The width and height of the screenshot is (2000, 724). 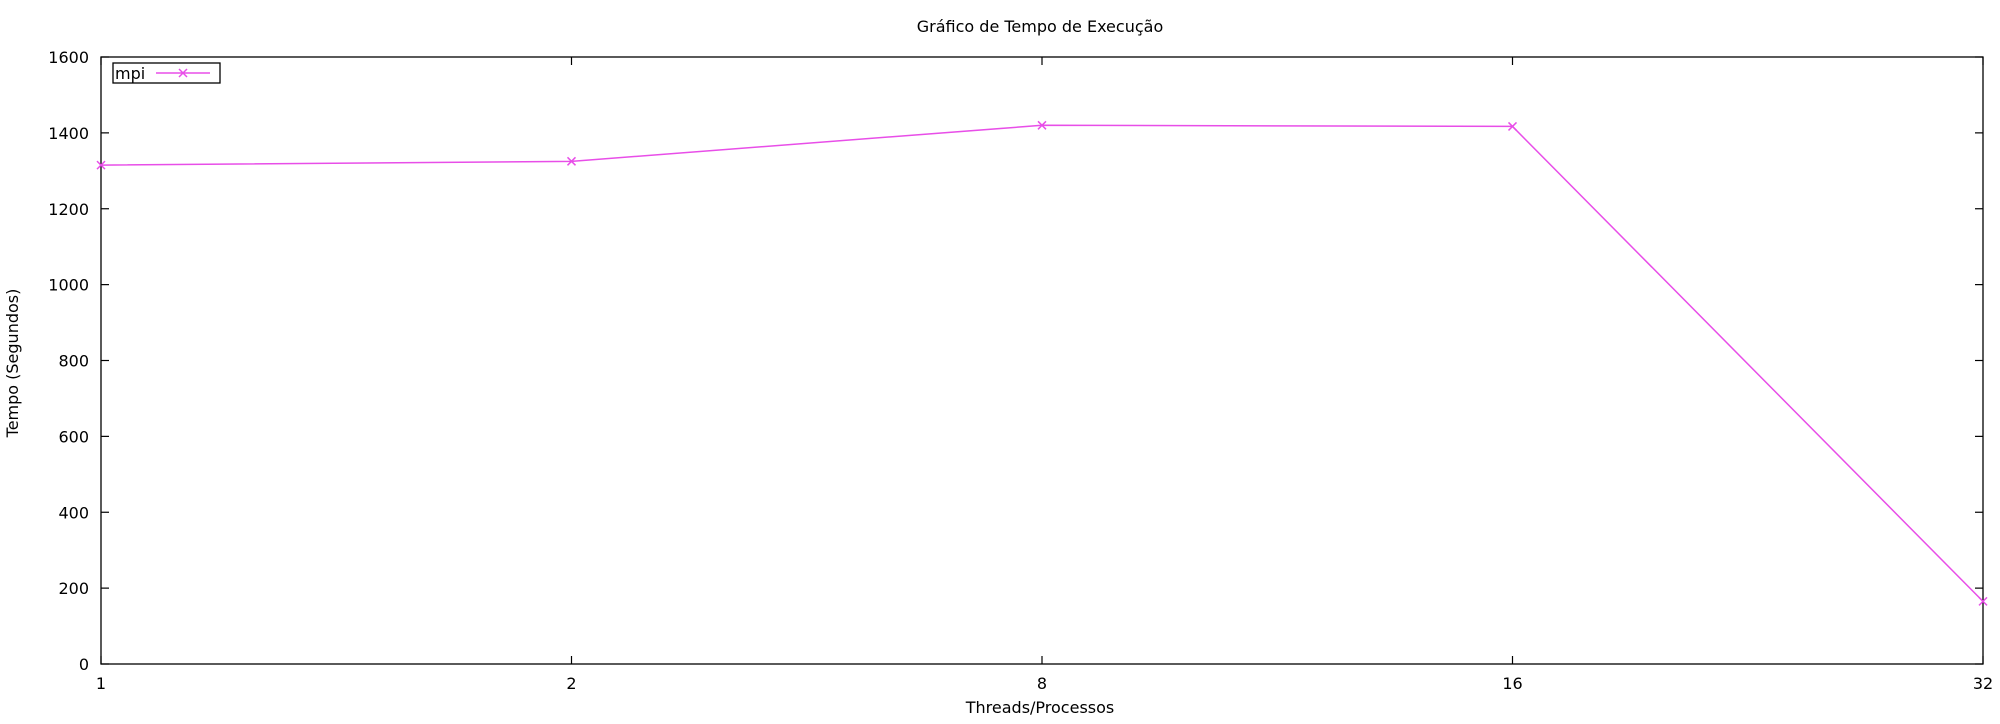 What do you see at coordinates (101, 683) in the screenshot?
I see `x-tick-label: 1` at bounding box center [101, 683].